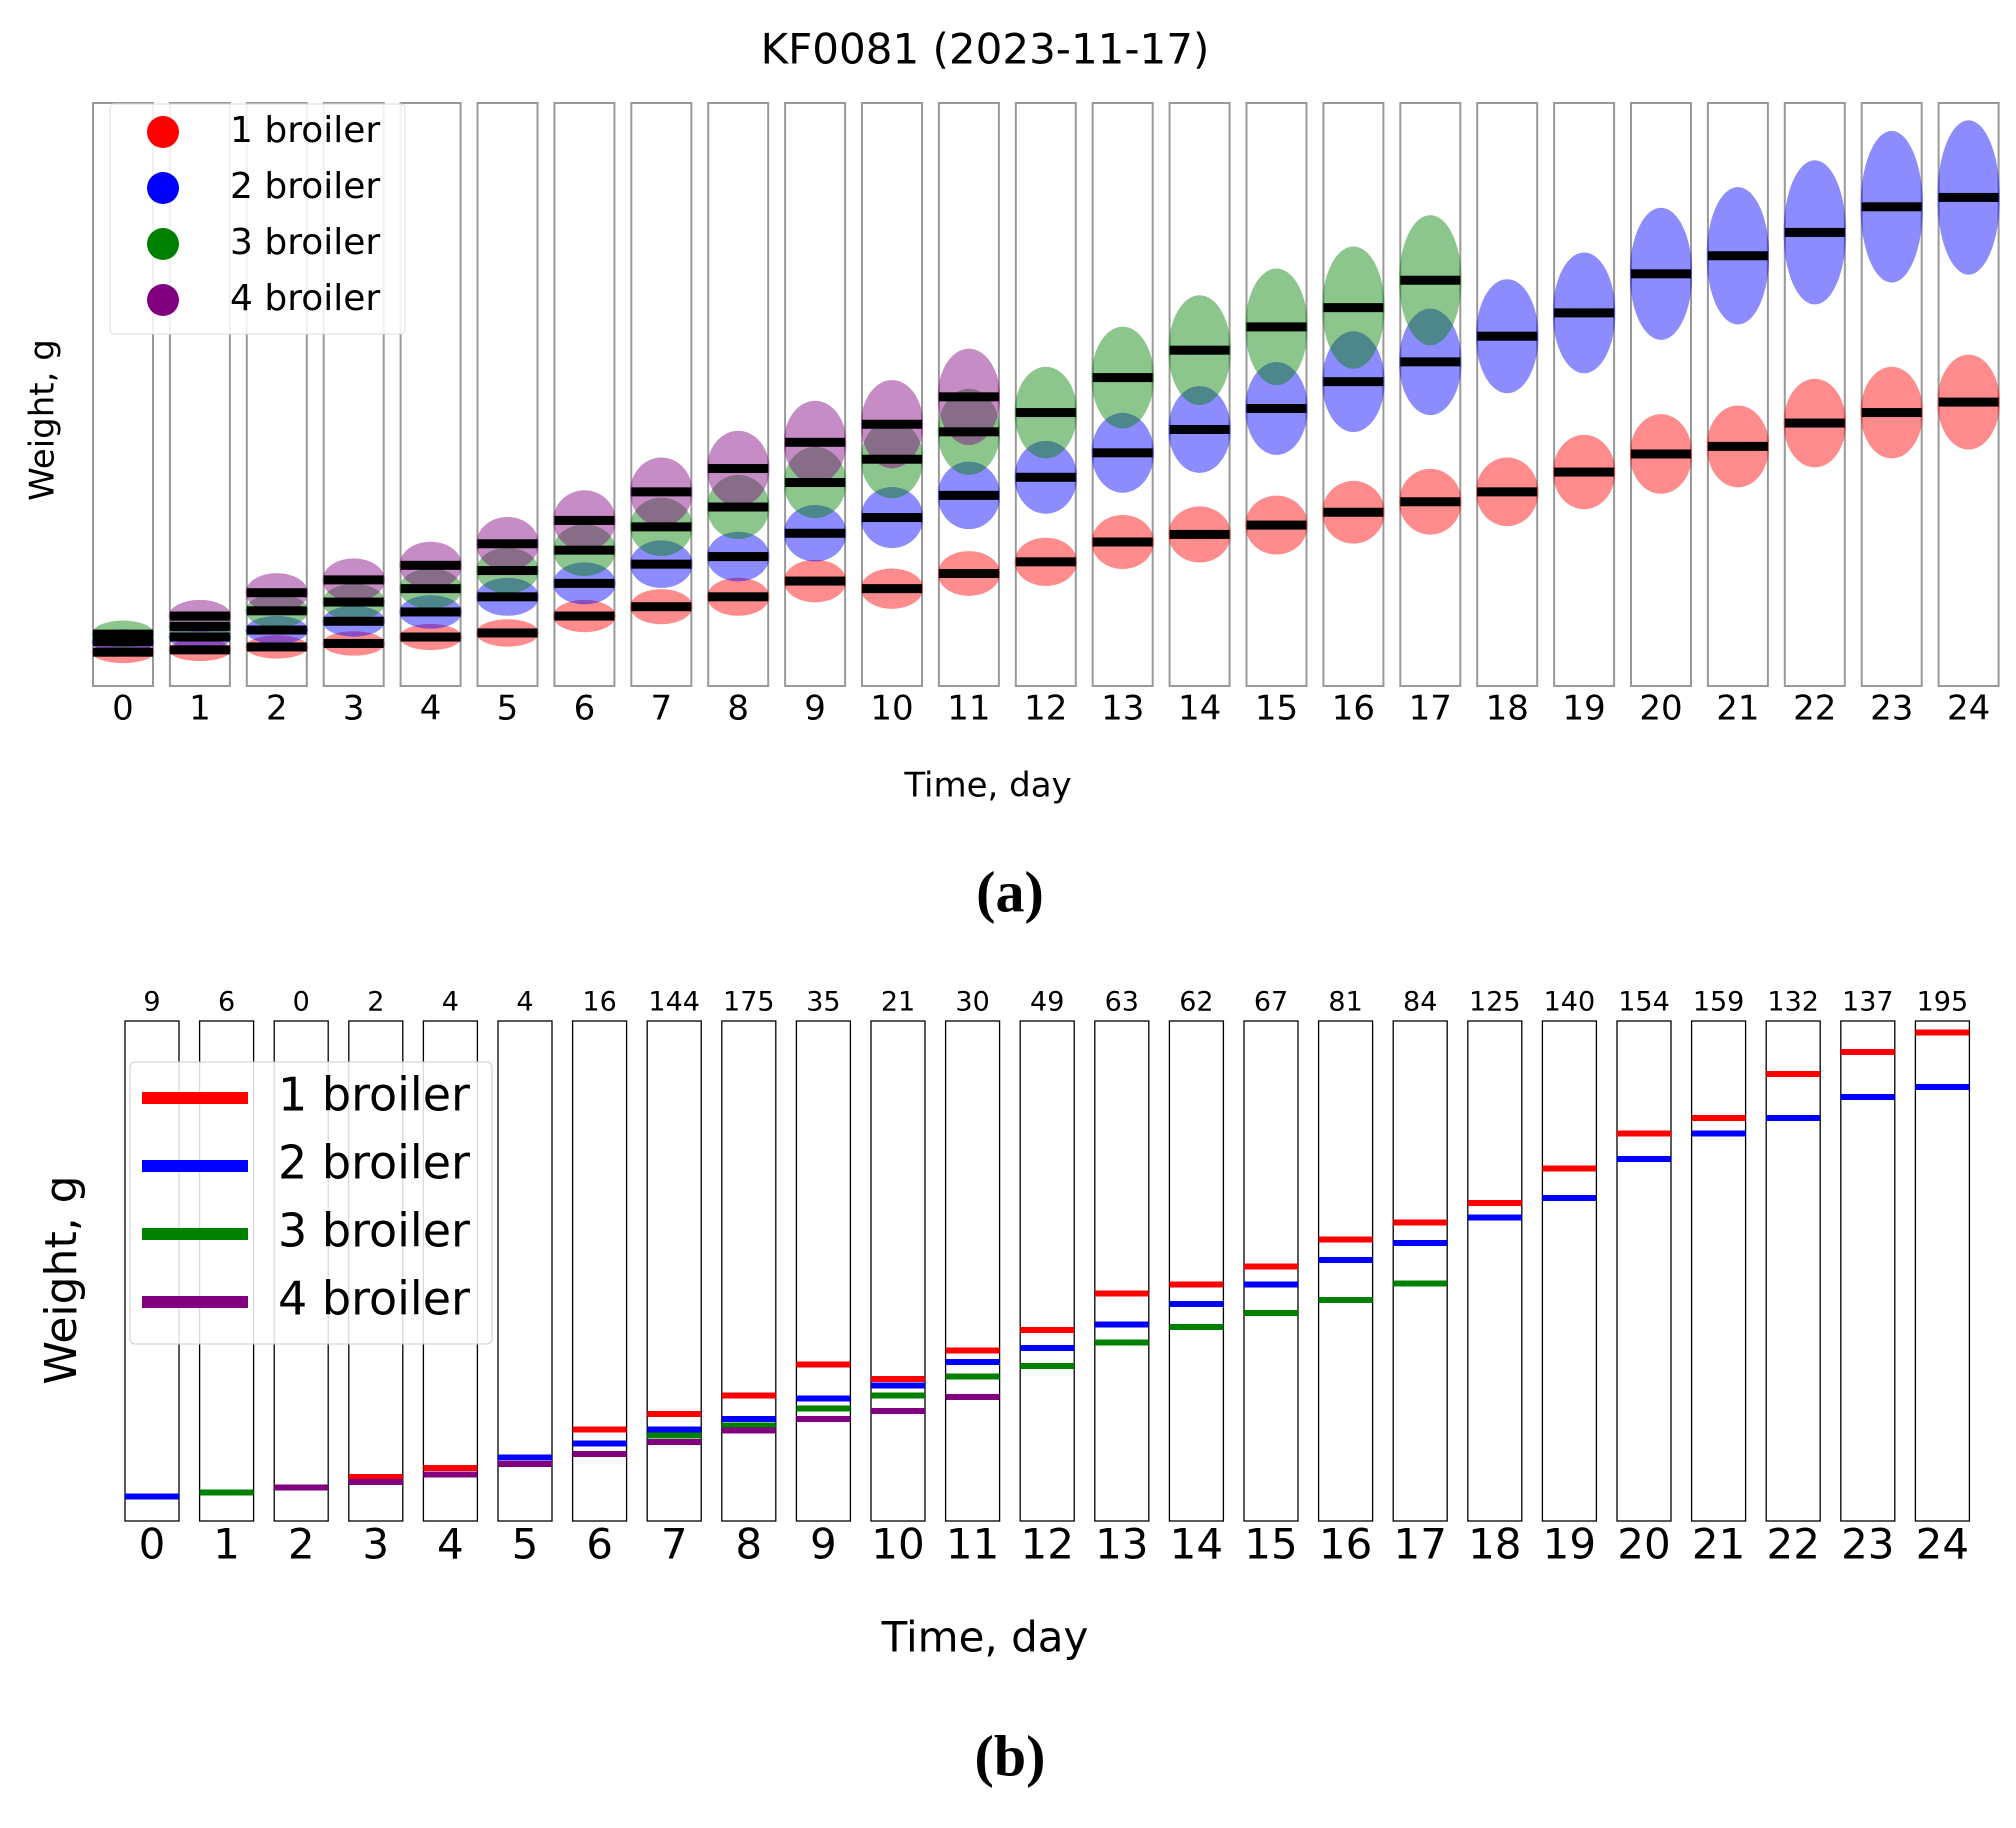  What do you see at coordinates (1010, 1755) in the screenshot?
I see `caption: (b)` at bounding box center [1010, 1755].